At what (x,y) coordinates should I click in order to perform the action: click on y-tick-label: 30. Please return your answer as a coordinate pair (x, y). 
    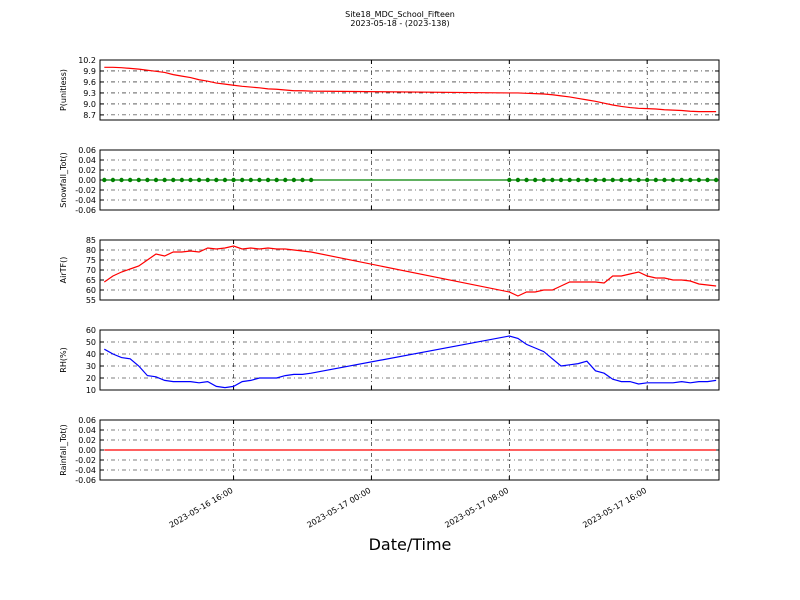
    Looking at the image, I should click on (91, 366).